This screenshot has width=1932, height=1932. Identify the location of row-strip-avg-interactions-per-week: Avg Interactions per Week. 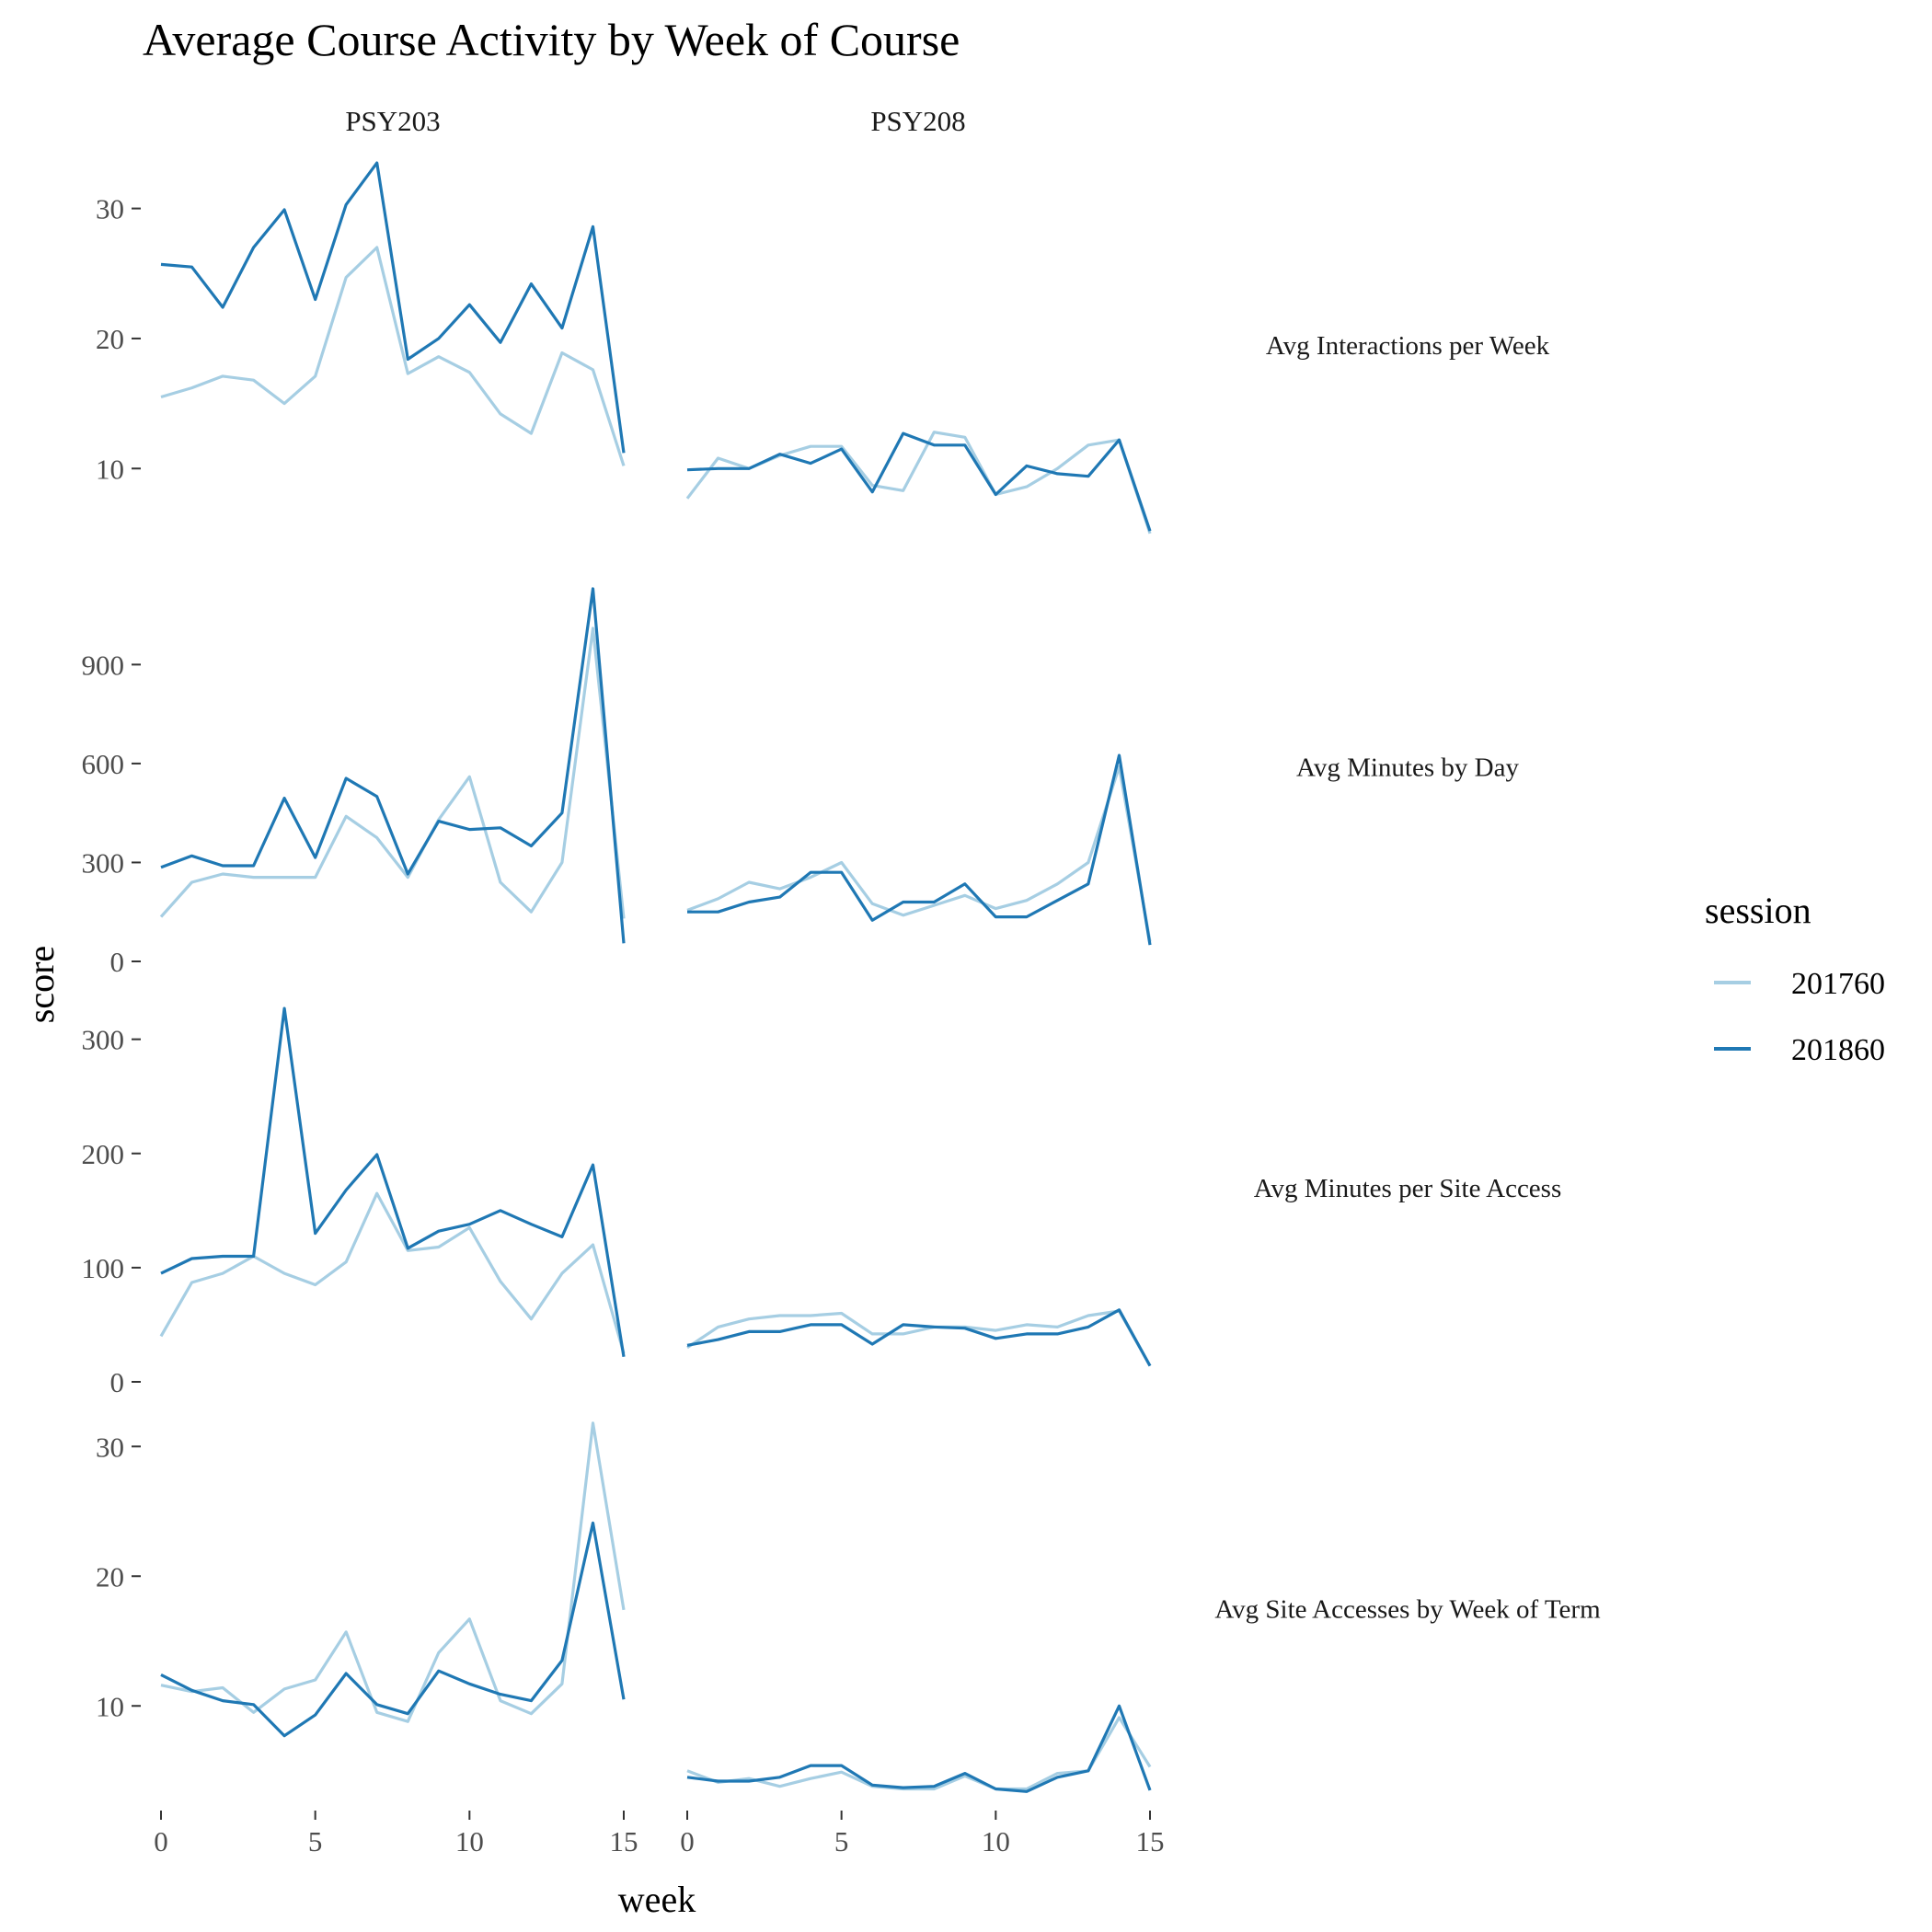
(1408, 346).